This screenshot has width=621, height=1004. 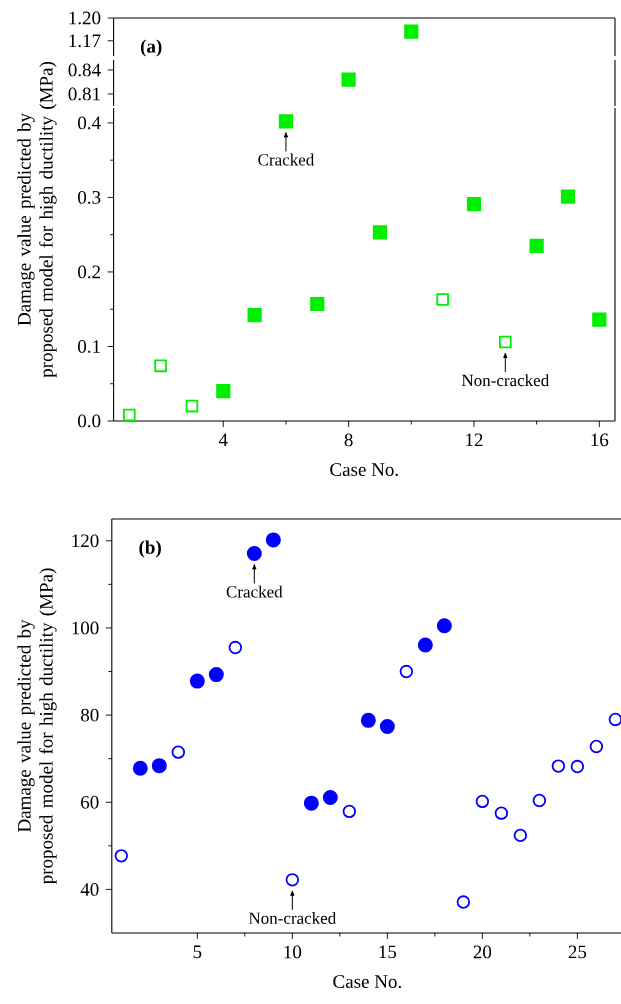 I want to click on annotation: (b), so click(x=150, y=549).